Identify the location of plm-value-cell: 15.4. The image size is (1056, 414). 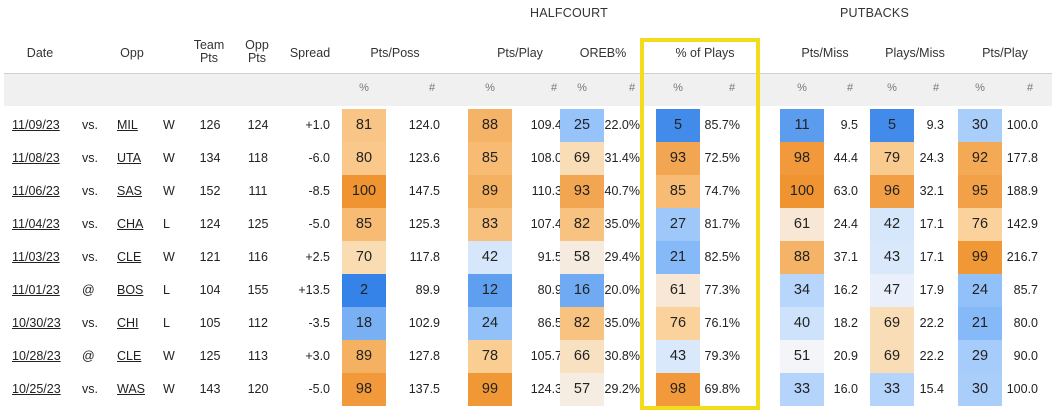
(931, 389).